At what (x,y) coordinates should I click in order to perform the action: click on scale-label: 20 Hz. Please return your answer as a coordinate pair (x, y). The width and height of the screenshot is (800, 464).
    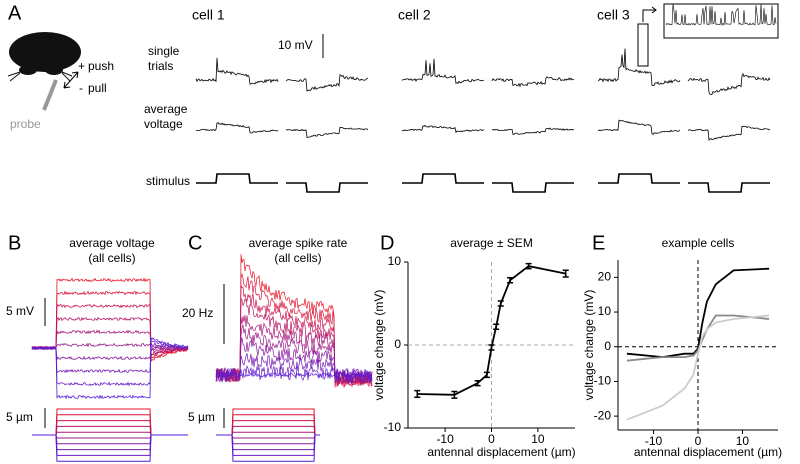
    Looking at the image, I should click on (197, 313).